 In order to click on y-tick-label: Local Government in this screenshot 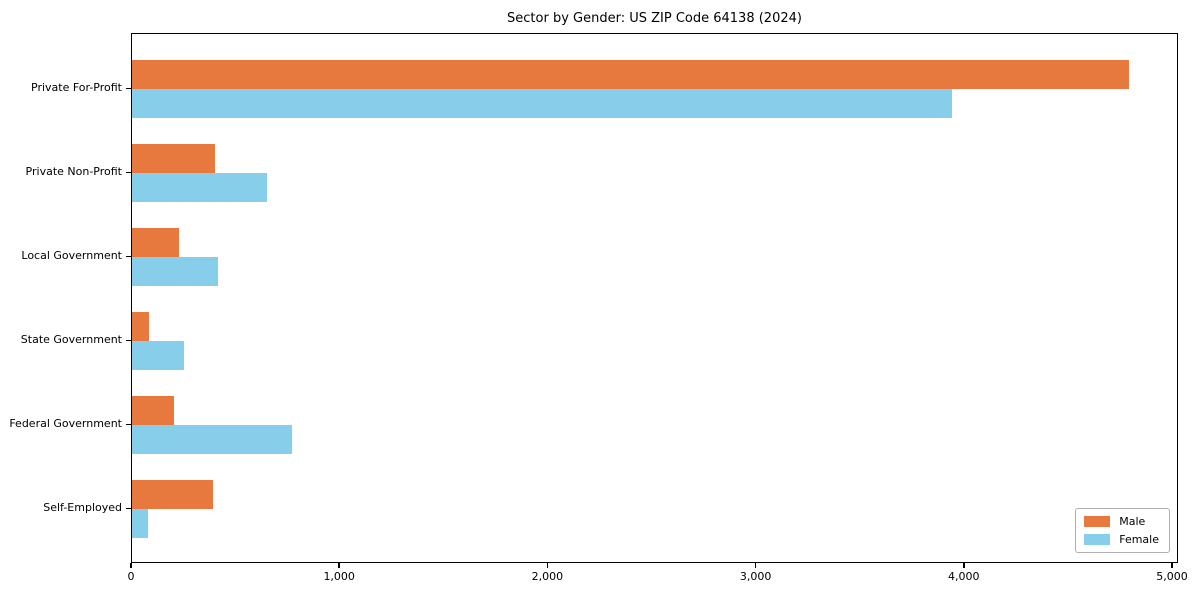, I will do `click(71, 256)`.